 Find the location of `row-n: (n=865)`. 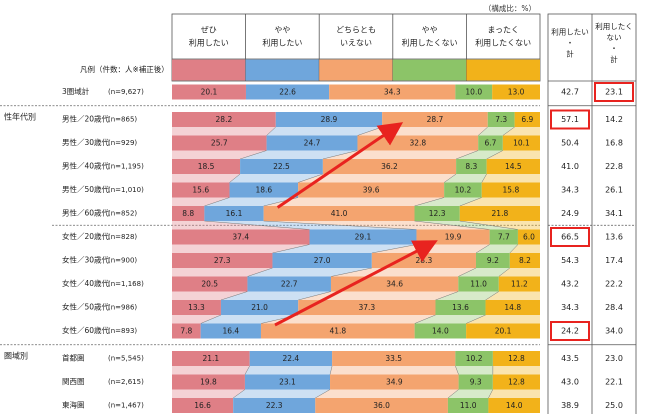

row-n: (n=865) is located at coordinates (122, 120).